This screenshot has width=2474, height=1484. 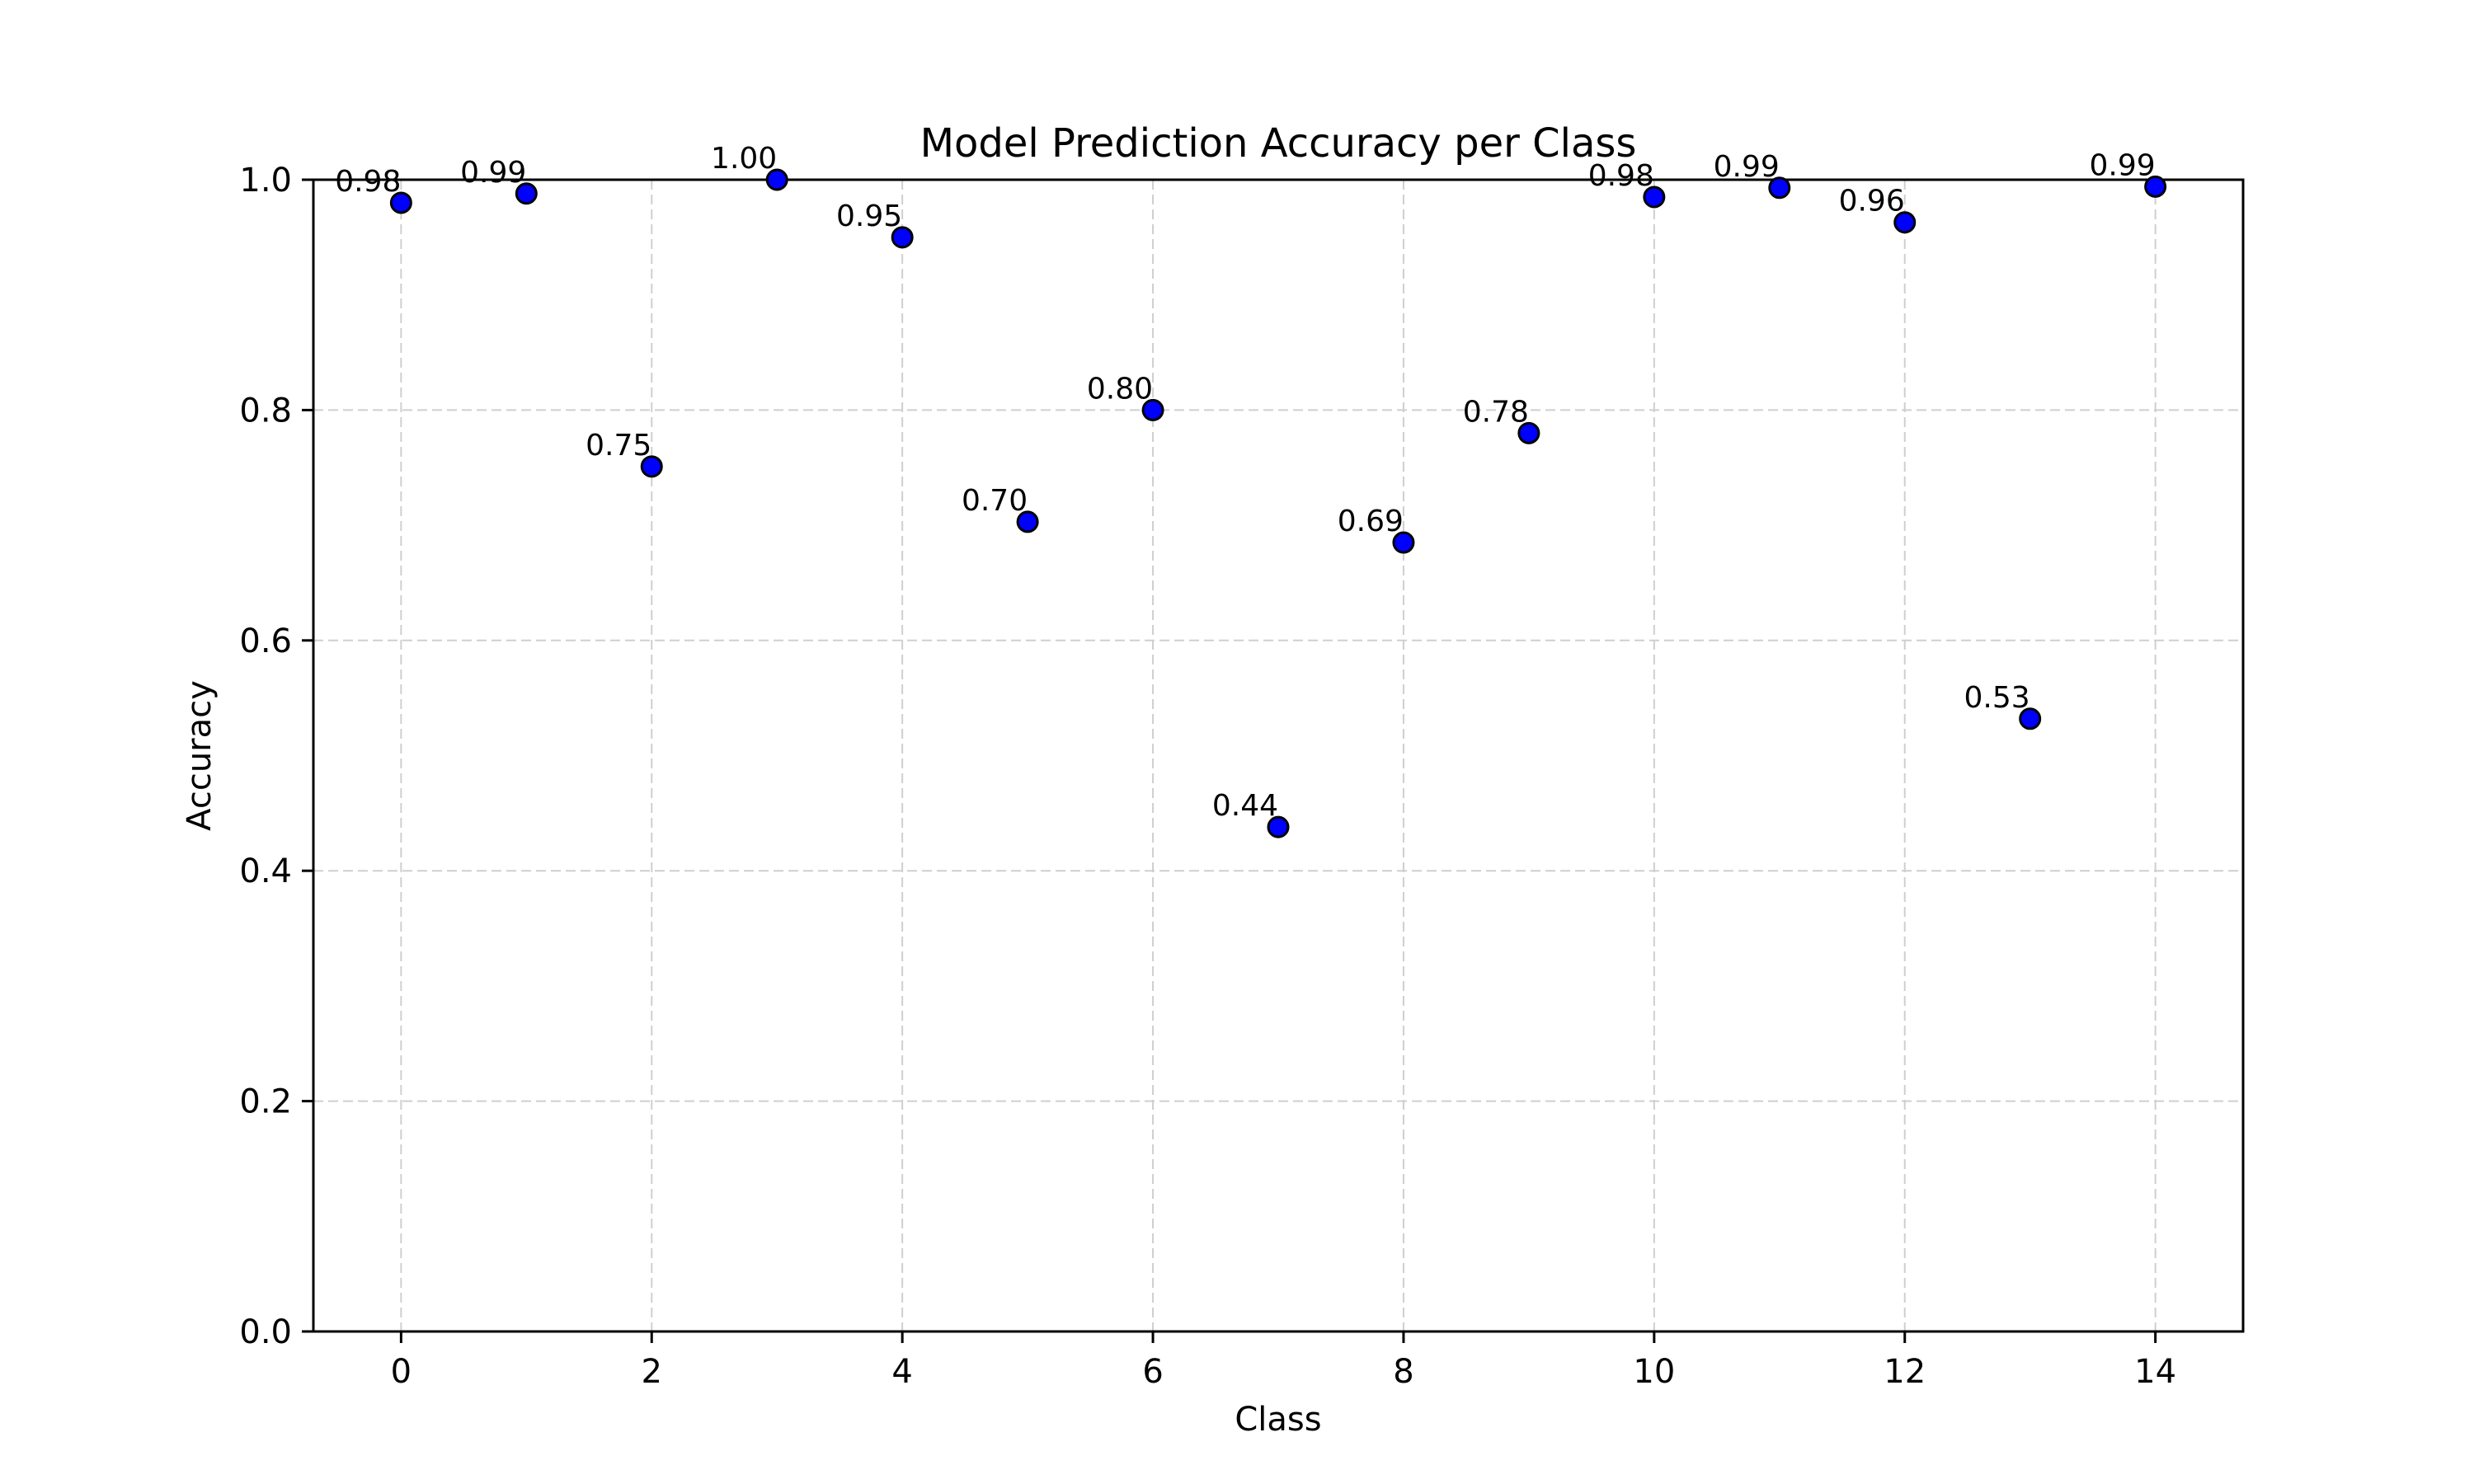 What do you see at coordinates (1872, 201) in the screenshot?
I see `data-label: 0.96` at bounding box center [1872, 201].